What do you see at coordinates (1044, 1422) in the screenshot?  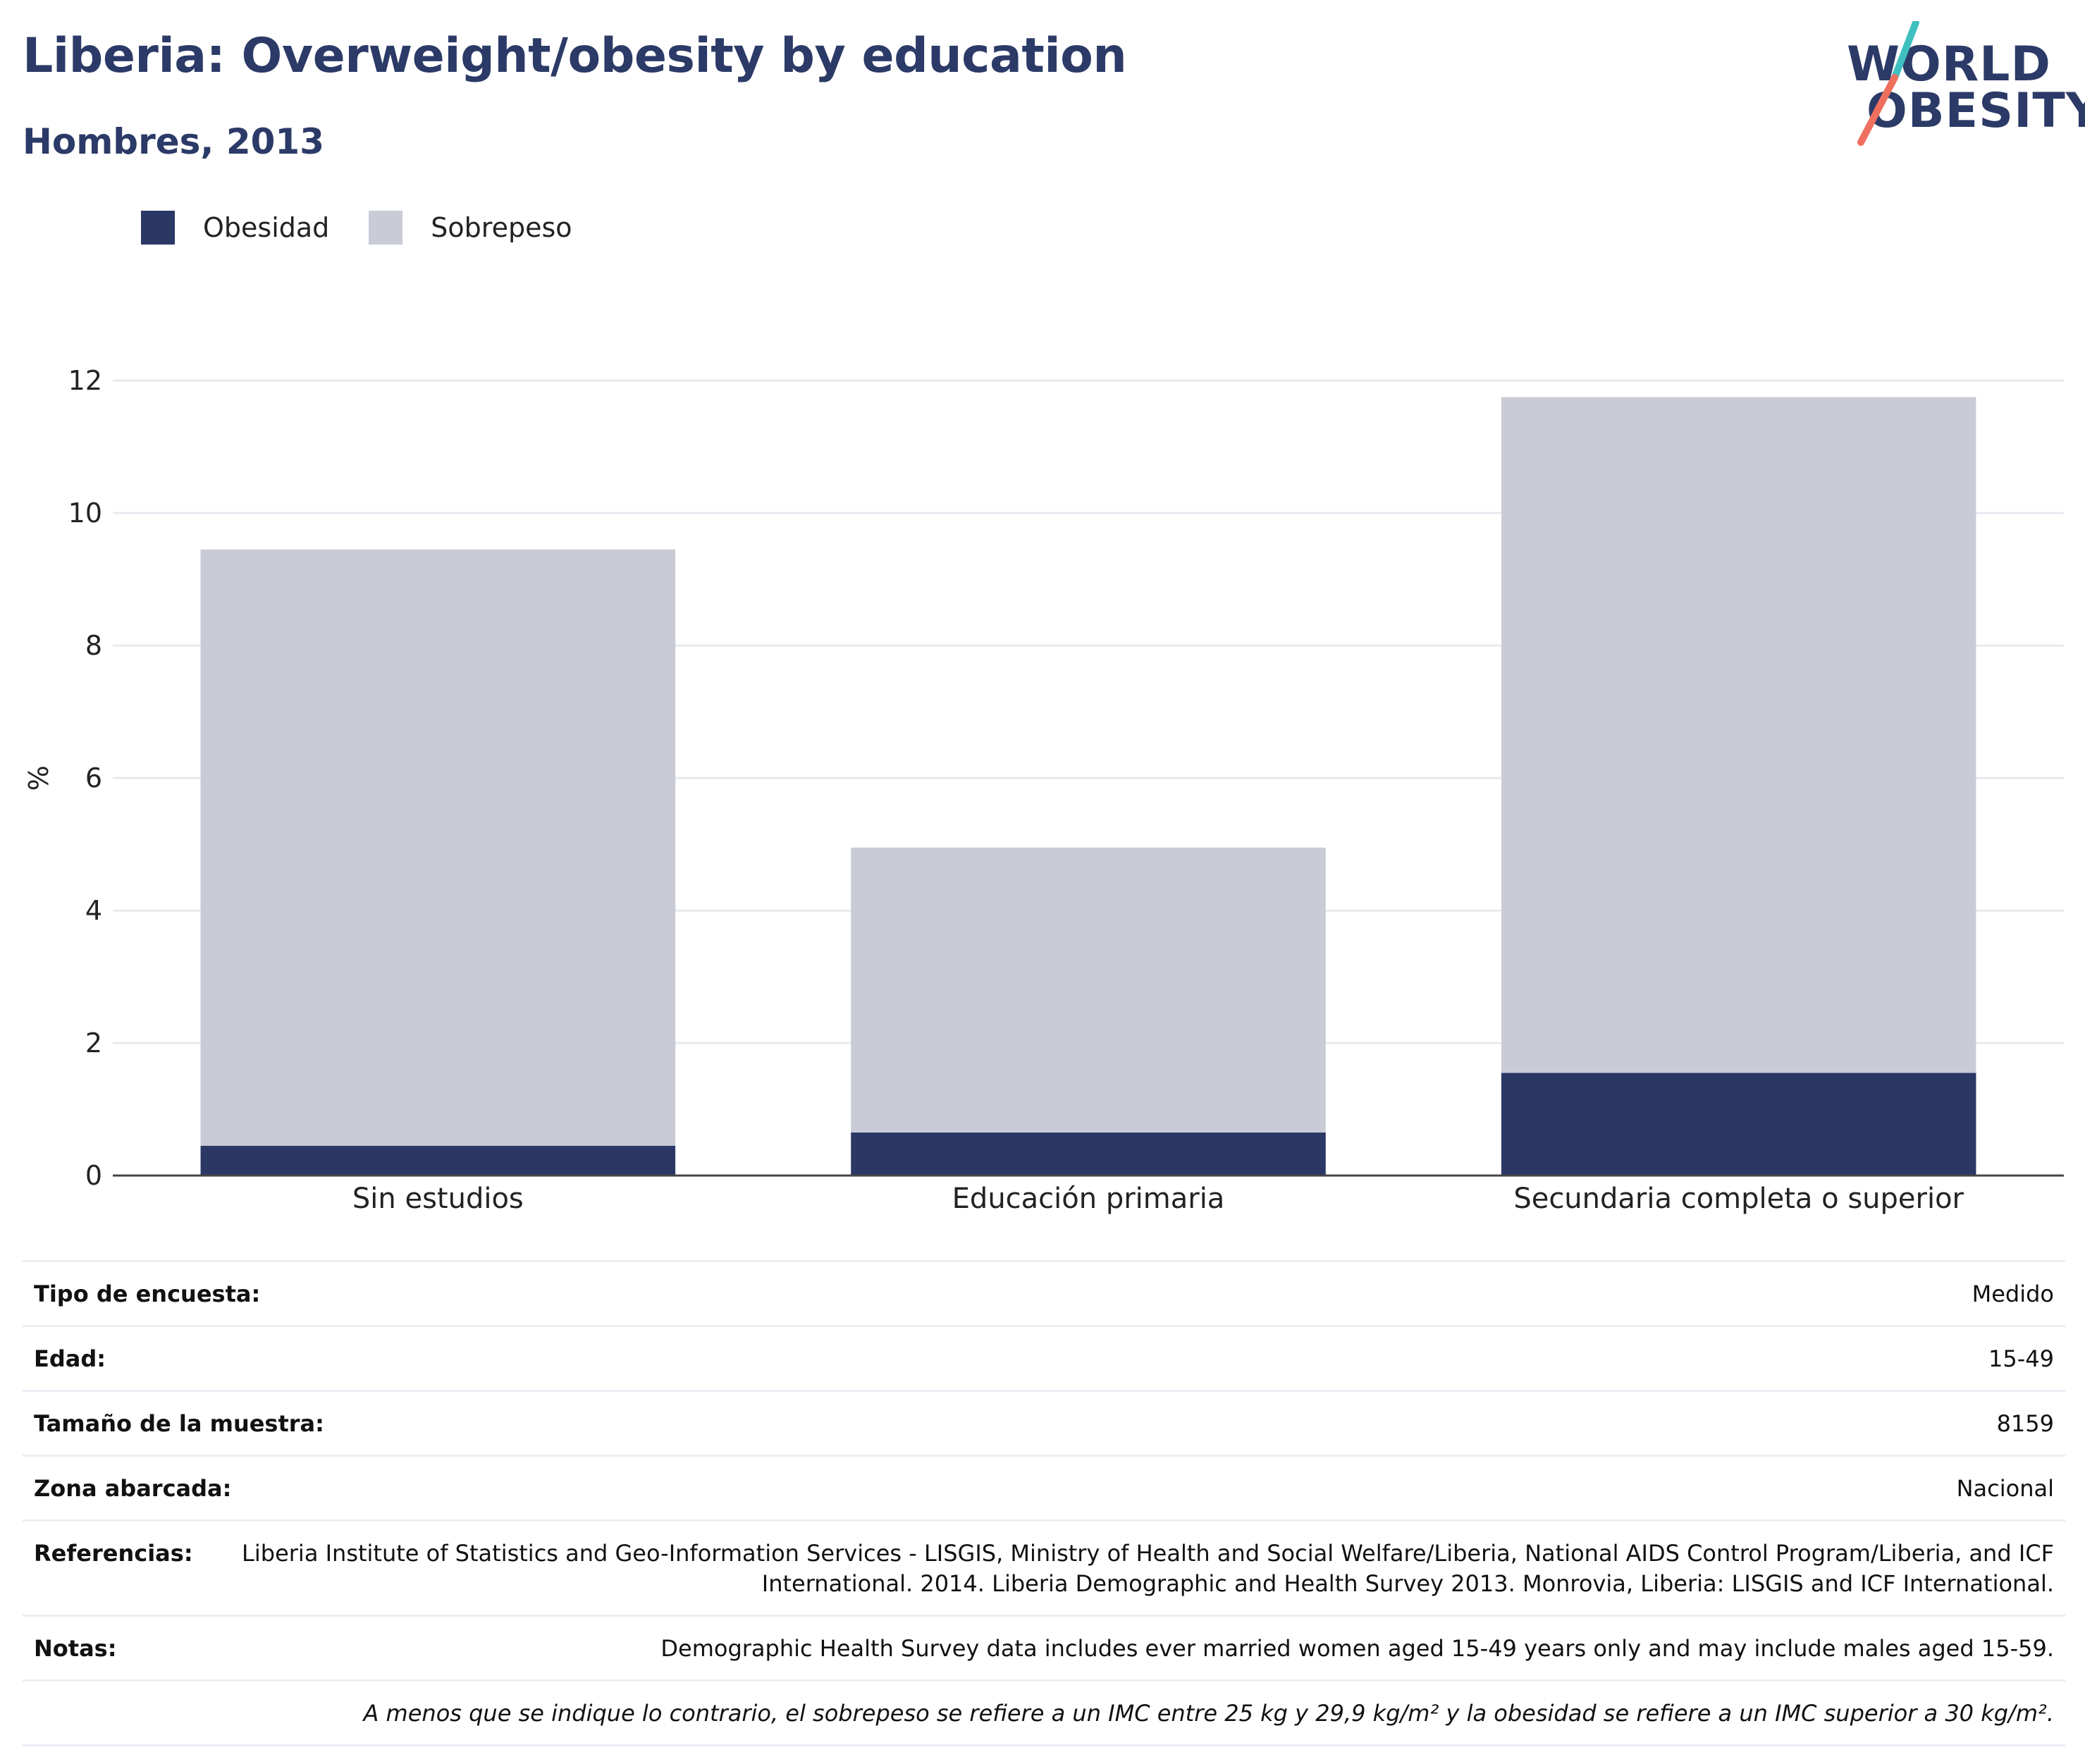 I see `meta-row: Tamaño de la muestra: 8159` at bounding box center [1044, 1422].